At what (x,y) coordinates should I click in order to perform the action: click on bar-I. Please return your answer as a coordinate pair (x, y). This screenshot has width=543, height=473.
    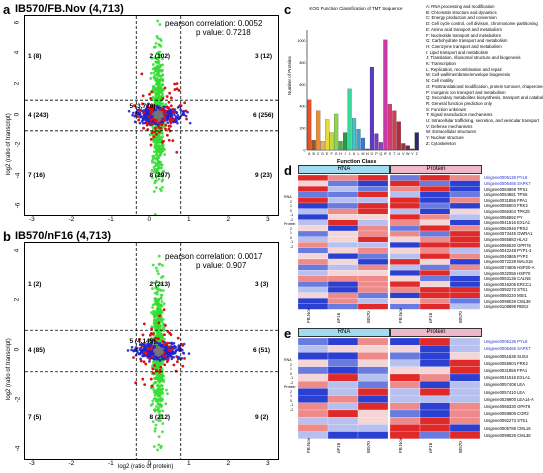
    Looking at the image, I should click on (345, 141).